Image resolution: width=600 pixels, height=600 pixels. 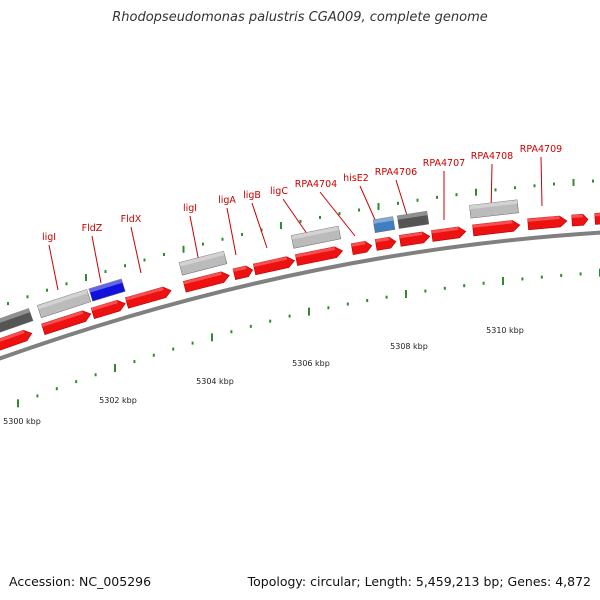 What do you see at coordinates (505, 330) in the screenshot?
I see `kbp-label: 5310 kbp` at bounding box center [505, 330].